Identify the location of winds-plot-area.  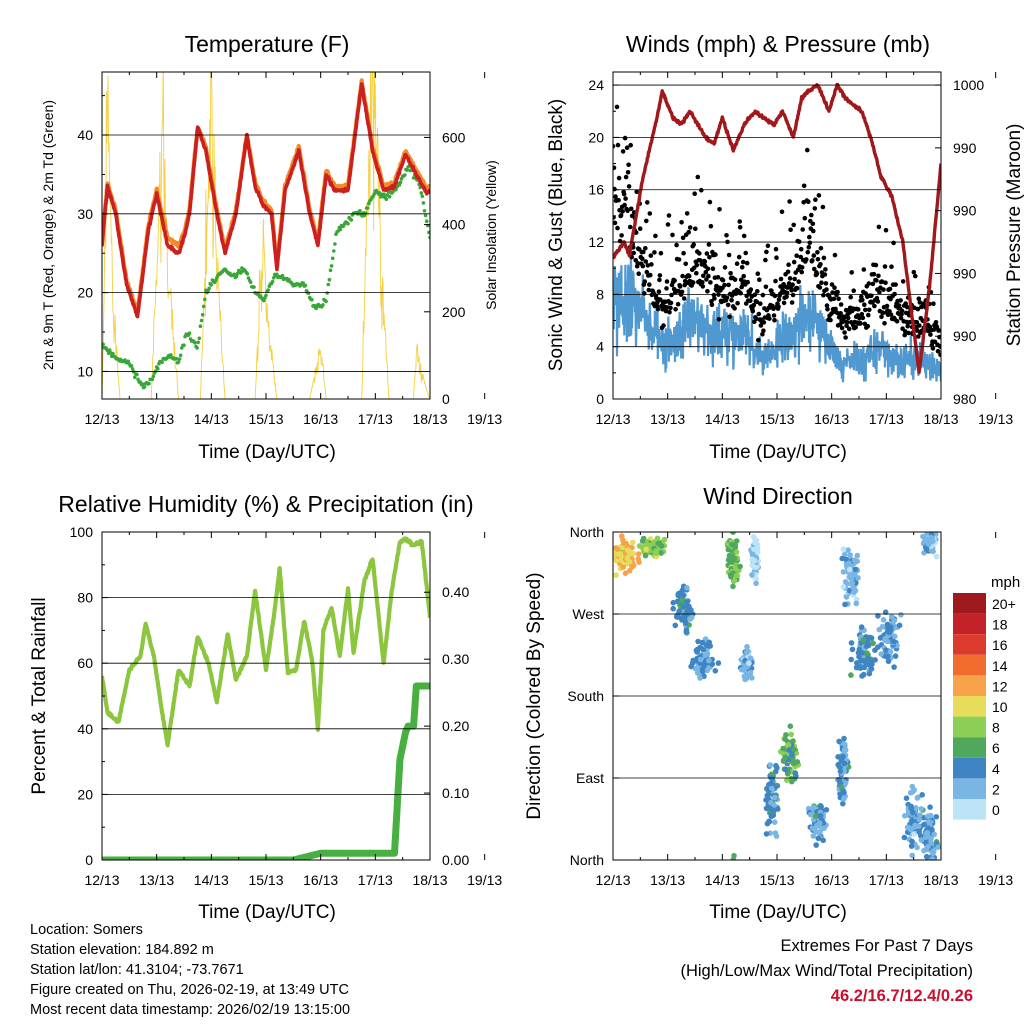
(777, 232).